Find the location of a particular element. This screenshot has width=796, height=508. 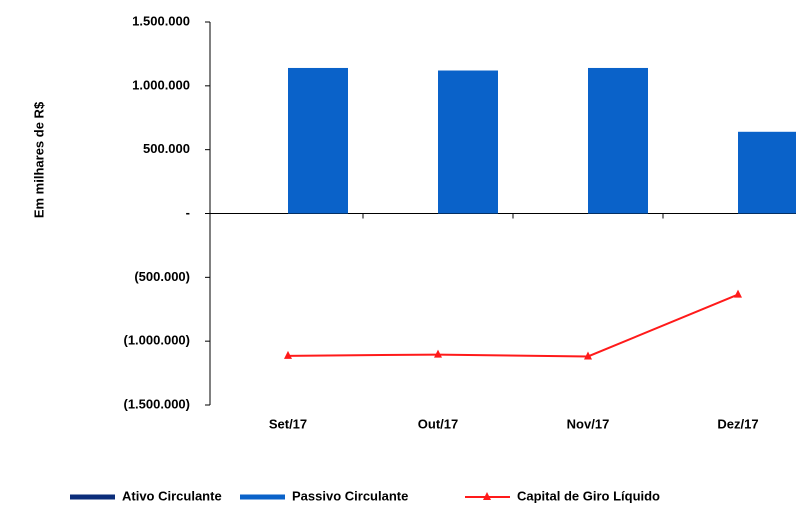

x-tick-label: Dez/17 is located at coordinates (737, 423).